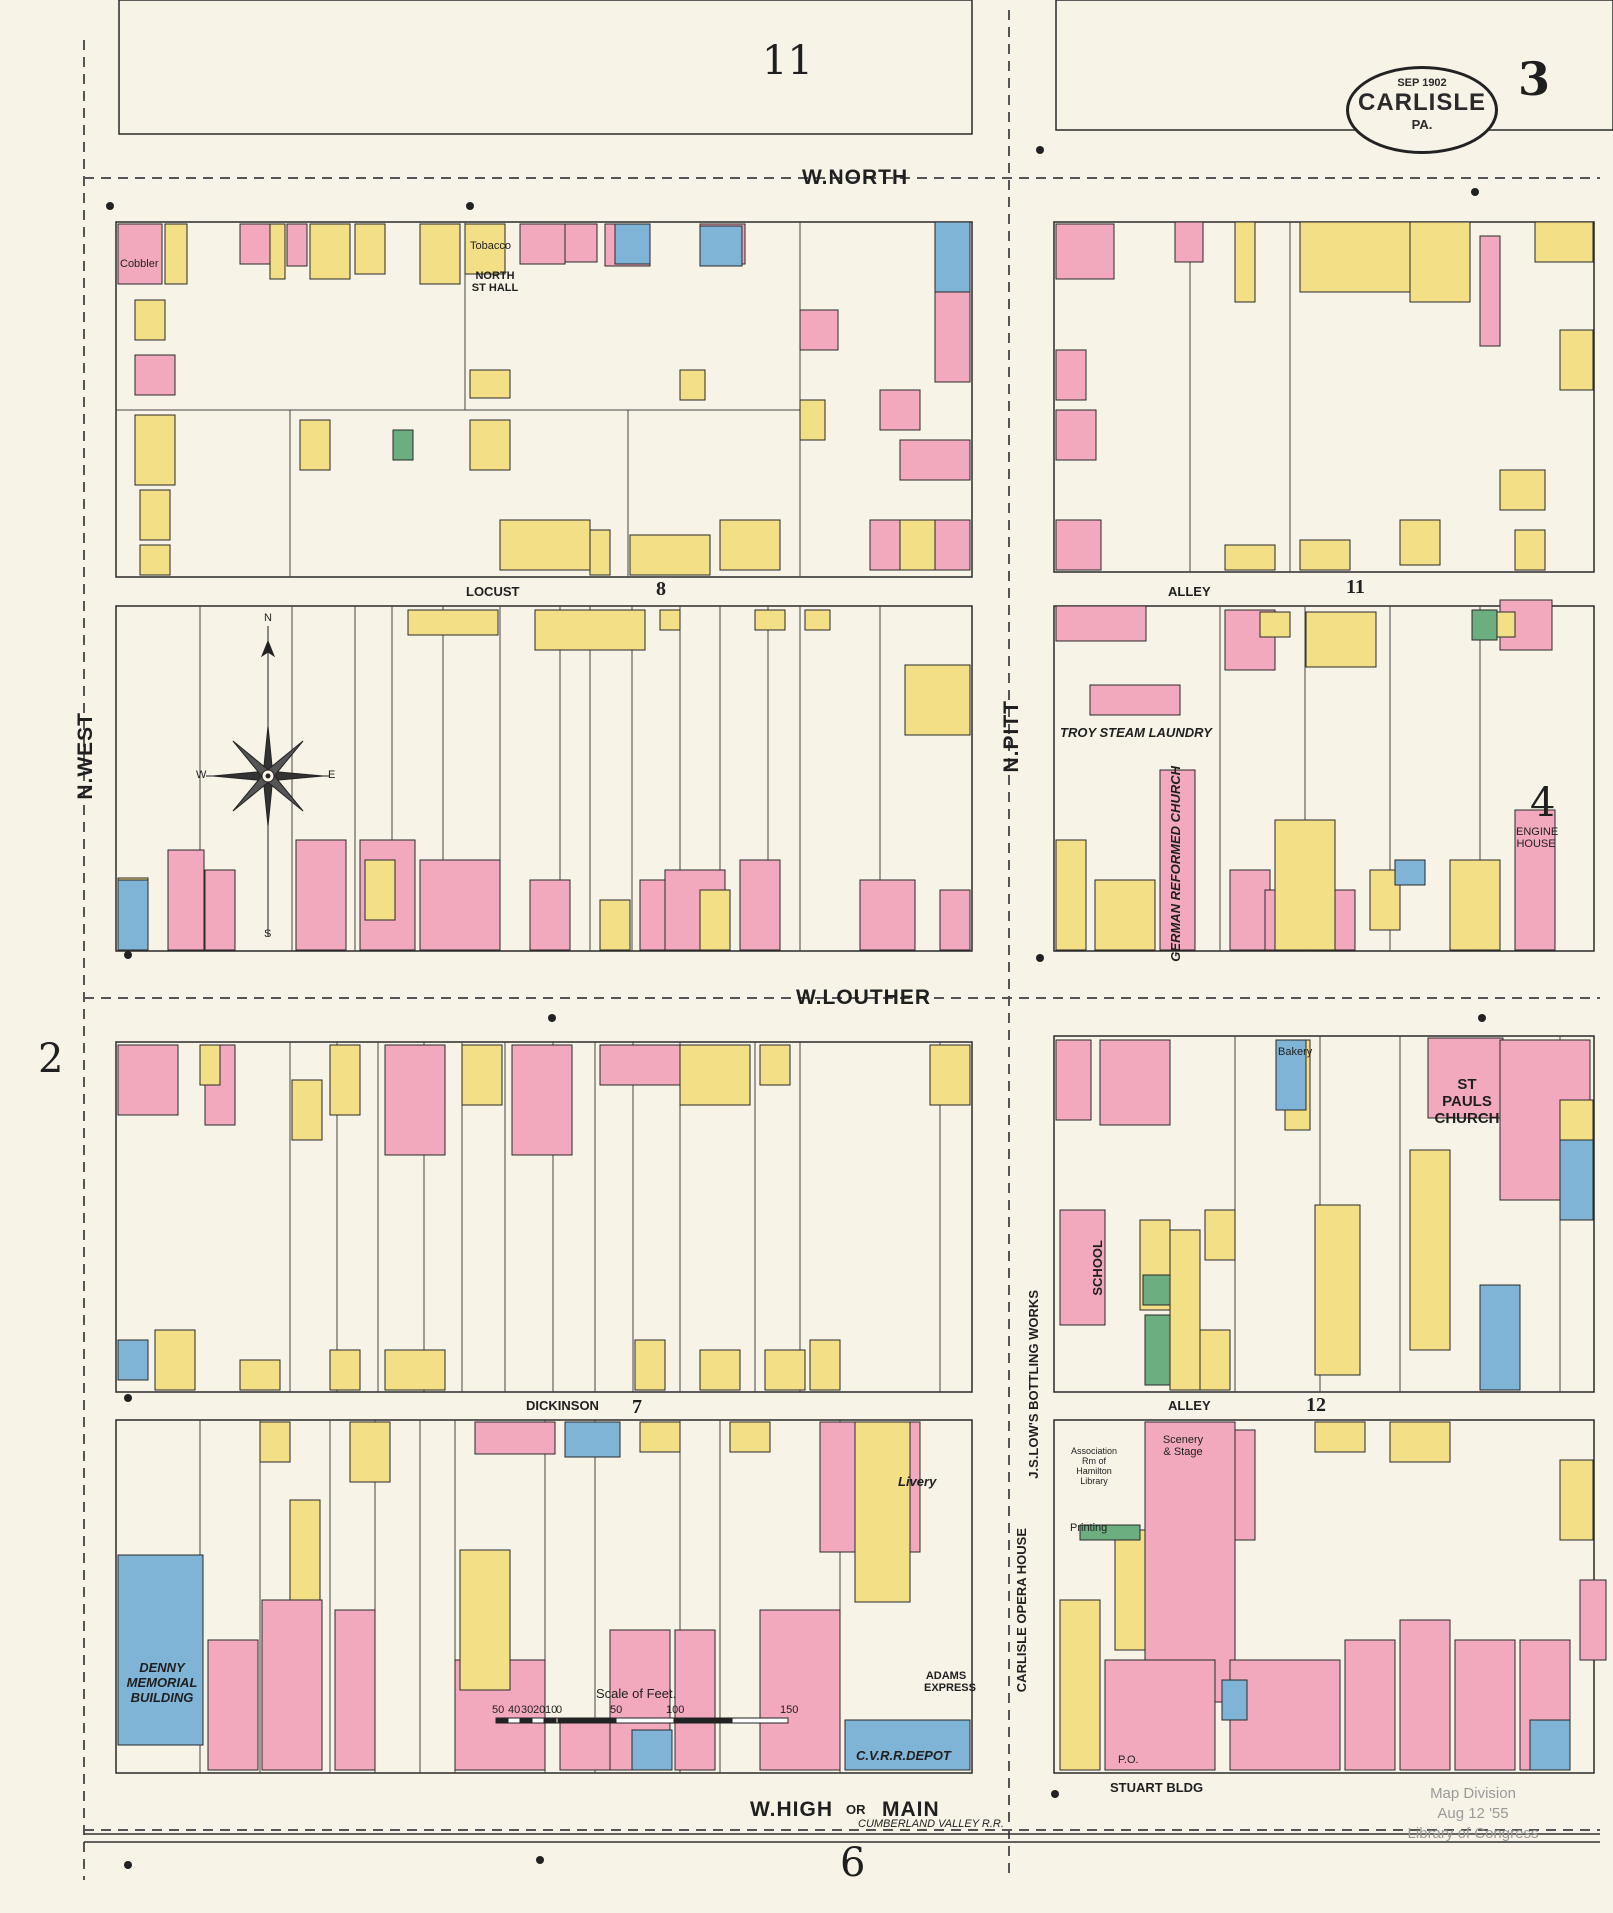 Image resolution: width=1613 pixels, height=1913 pixels. I want to click on adjacent-sheet-box-right, so click(1334, 65).